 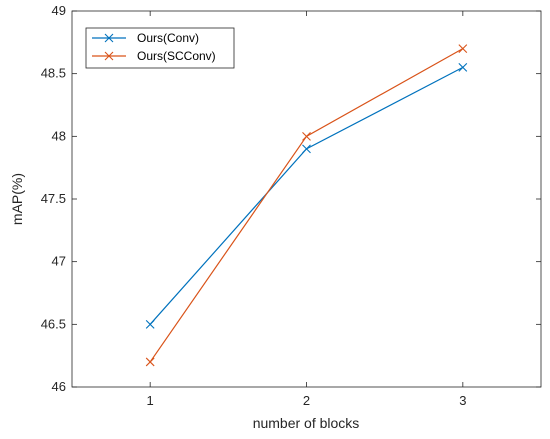 What do you see at coordinates (306, 400) in the screenshot?
I see `x-tick-label: 2` at bounding box center [306, 400].